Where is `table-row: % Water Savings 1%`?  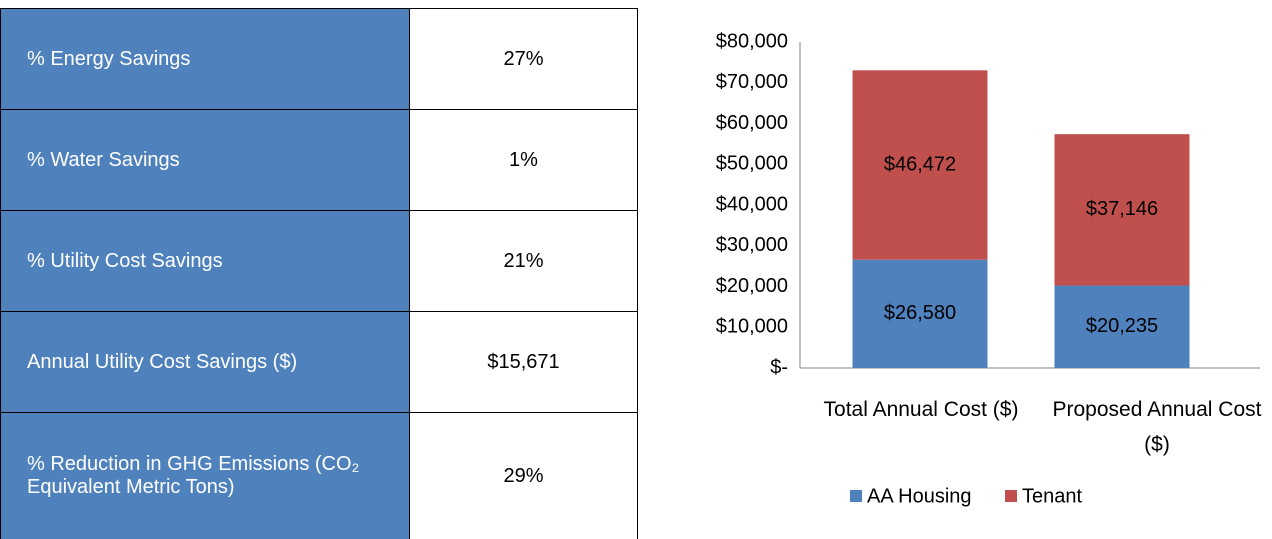
table-row: % Water Savings 1% is located at coordinates (319, 160).